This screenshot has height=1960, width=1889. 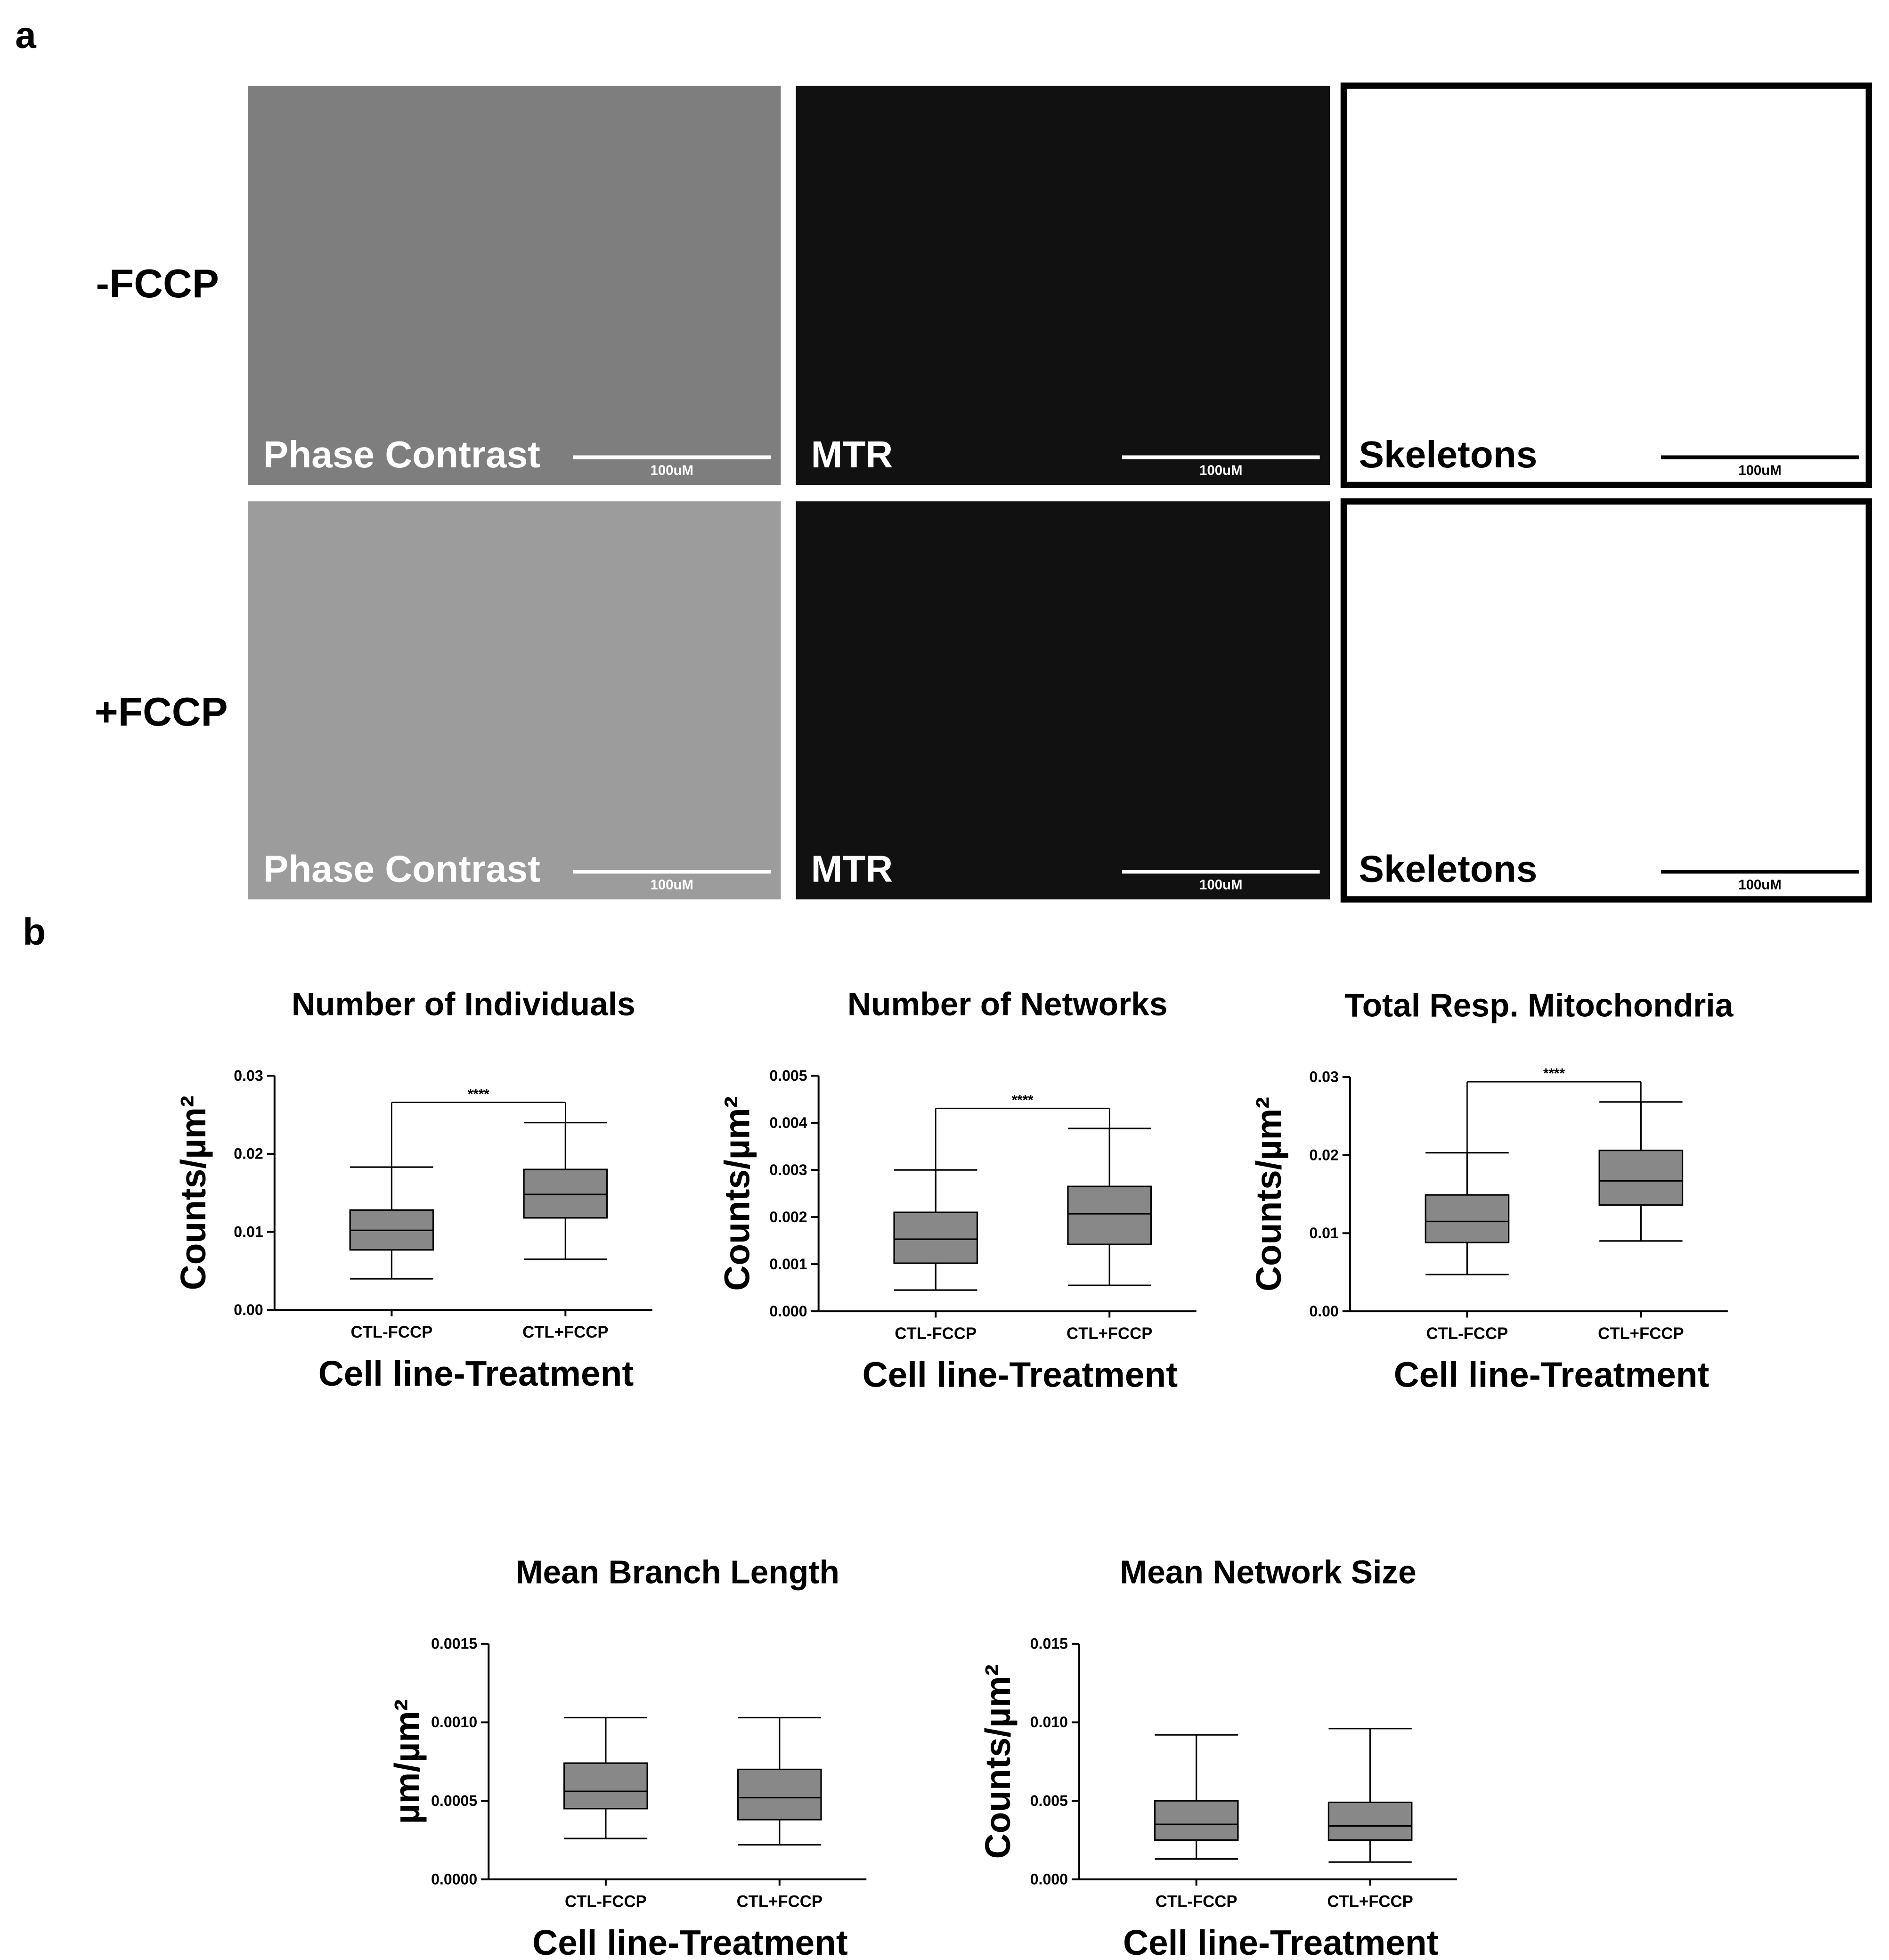 What do you see at coordinates (34, 932) in the screenshot?
I see `panel-label: b` at bounding box center [34, 932].